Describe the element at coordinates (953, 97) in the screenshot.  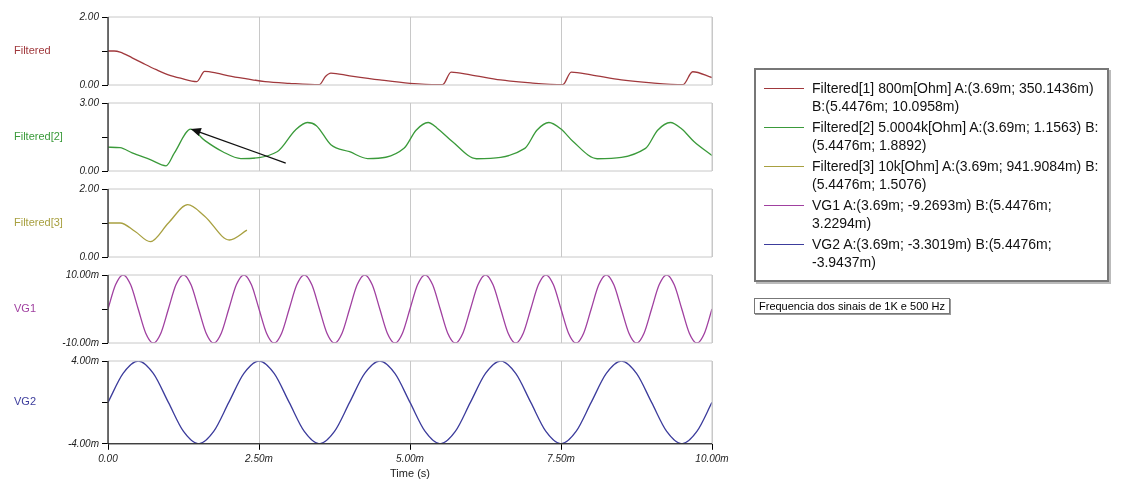
I see `legend-label: Filtered[1] 800m[Ohm] A:(3.69m; 350.1436m) B:(5.4476m; 10.0958m)` at that location.